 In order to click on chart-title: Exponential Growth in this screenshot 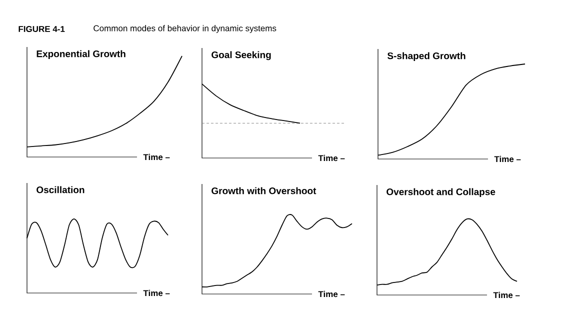, I will do `click(81, 55)`.